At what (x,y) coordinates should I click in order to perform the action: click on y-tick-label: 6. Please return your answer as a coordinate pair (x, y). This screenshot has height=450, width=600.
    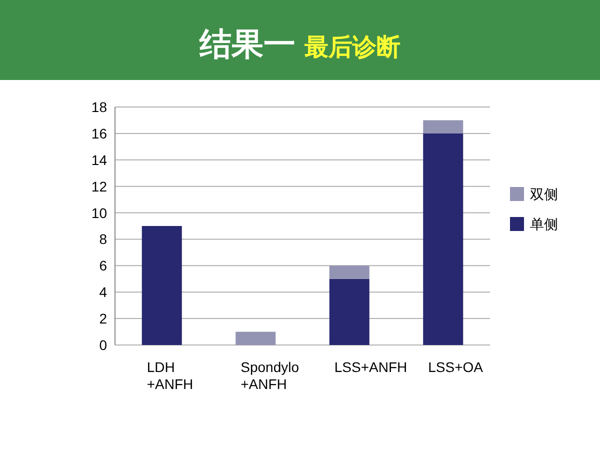
    Looking at the image, I should click on (103, 266).